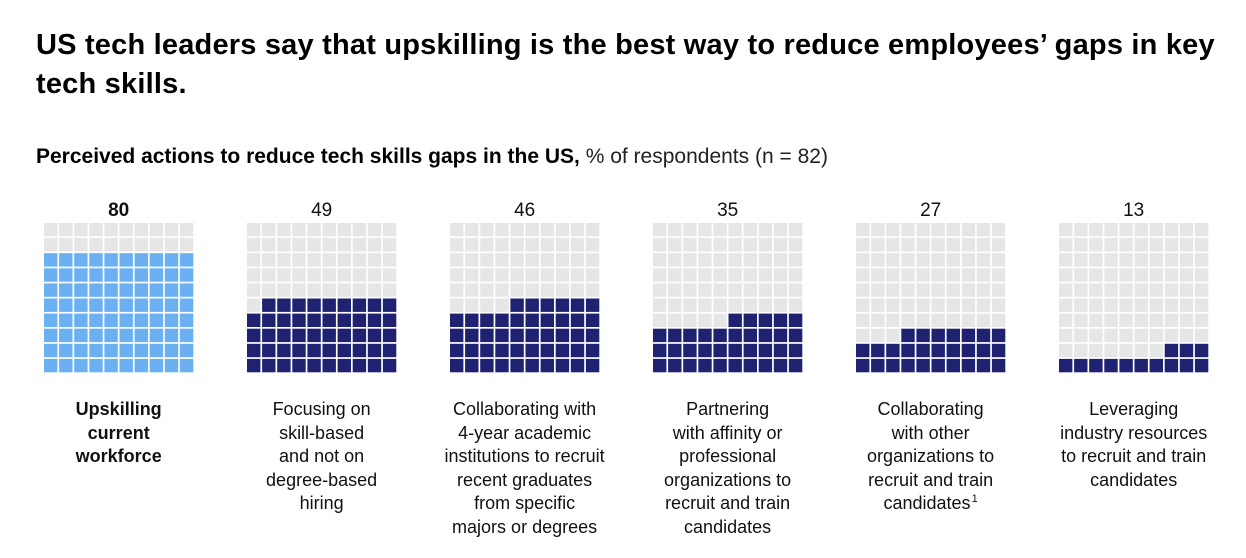 This screenshot has height=558, width=1246. Describe the element at coordinates (727, 210) in the screenshot. I see `value-label: 35` at that location.